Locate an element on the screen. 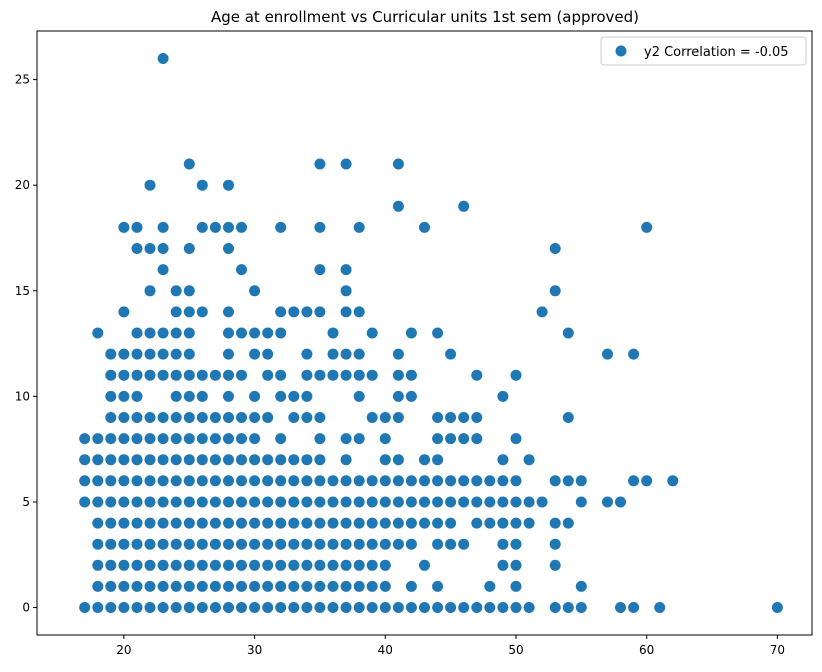 Image resolution: width=822 pixels, height=672 pixels. y-tick-label: 15 is located at coordinates (22, 291).